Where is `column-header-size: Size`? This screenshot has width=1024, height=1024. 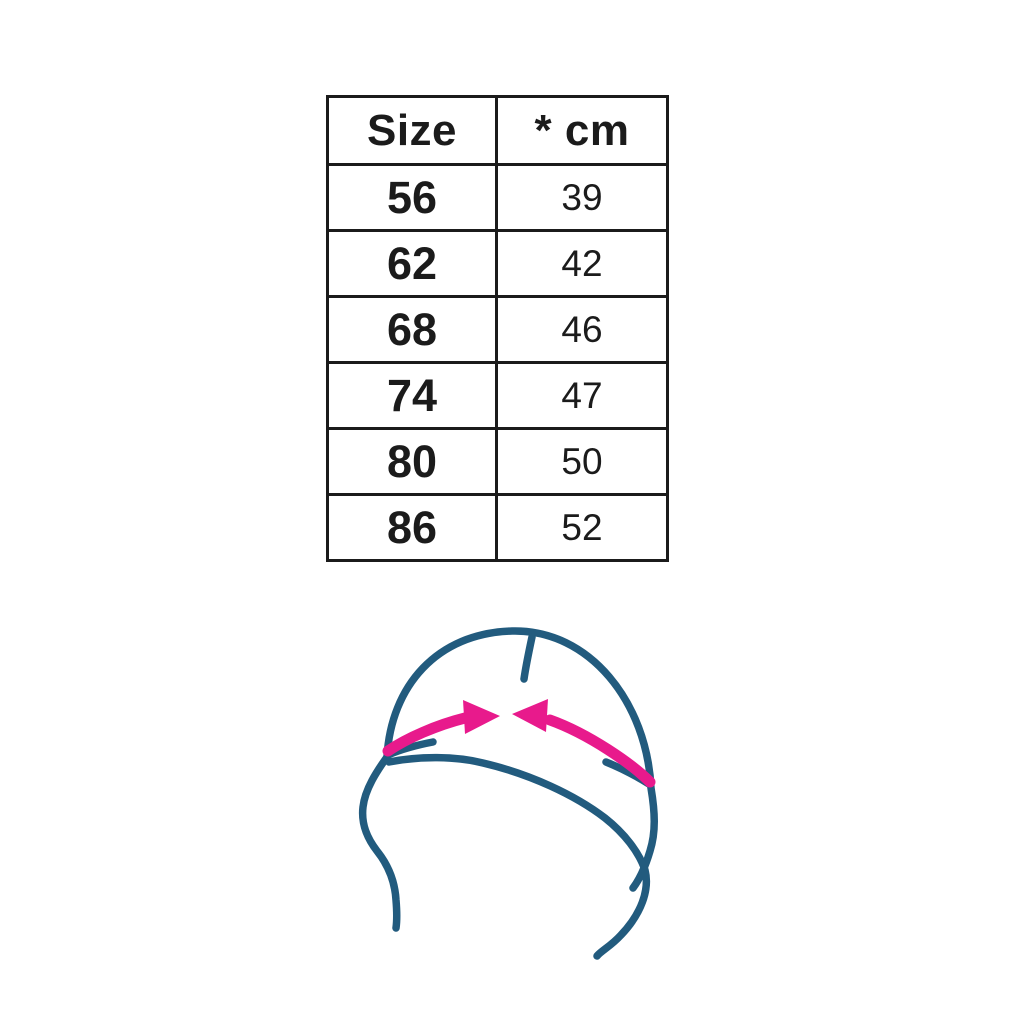
column-header-size: Size is located at coordinates (412, 130).